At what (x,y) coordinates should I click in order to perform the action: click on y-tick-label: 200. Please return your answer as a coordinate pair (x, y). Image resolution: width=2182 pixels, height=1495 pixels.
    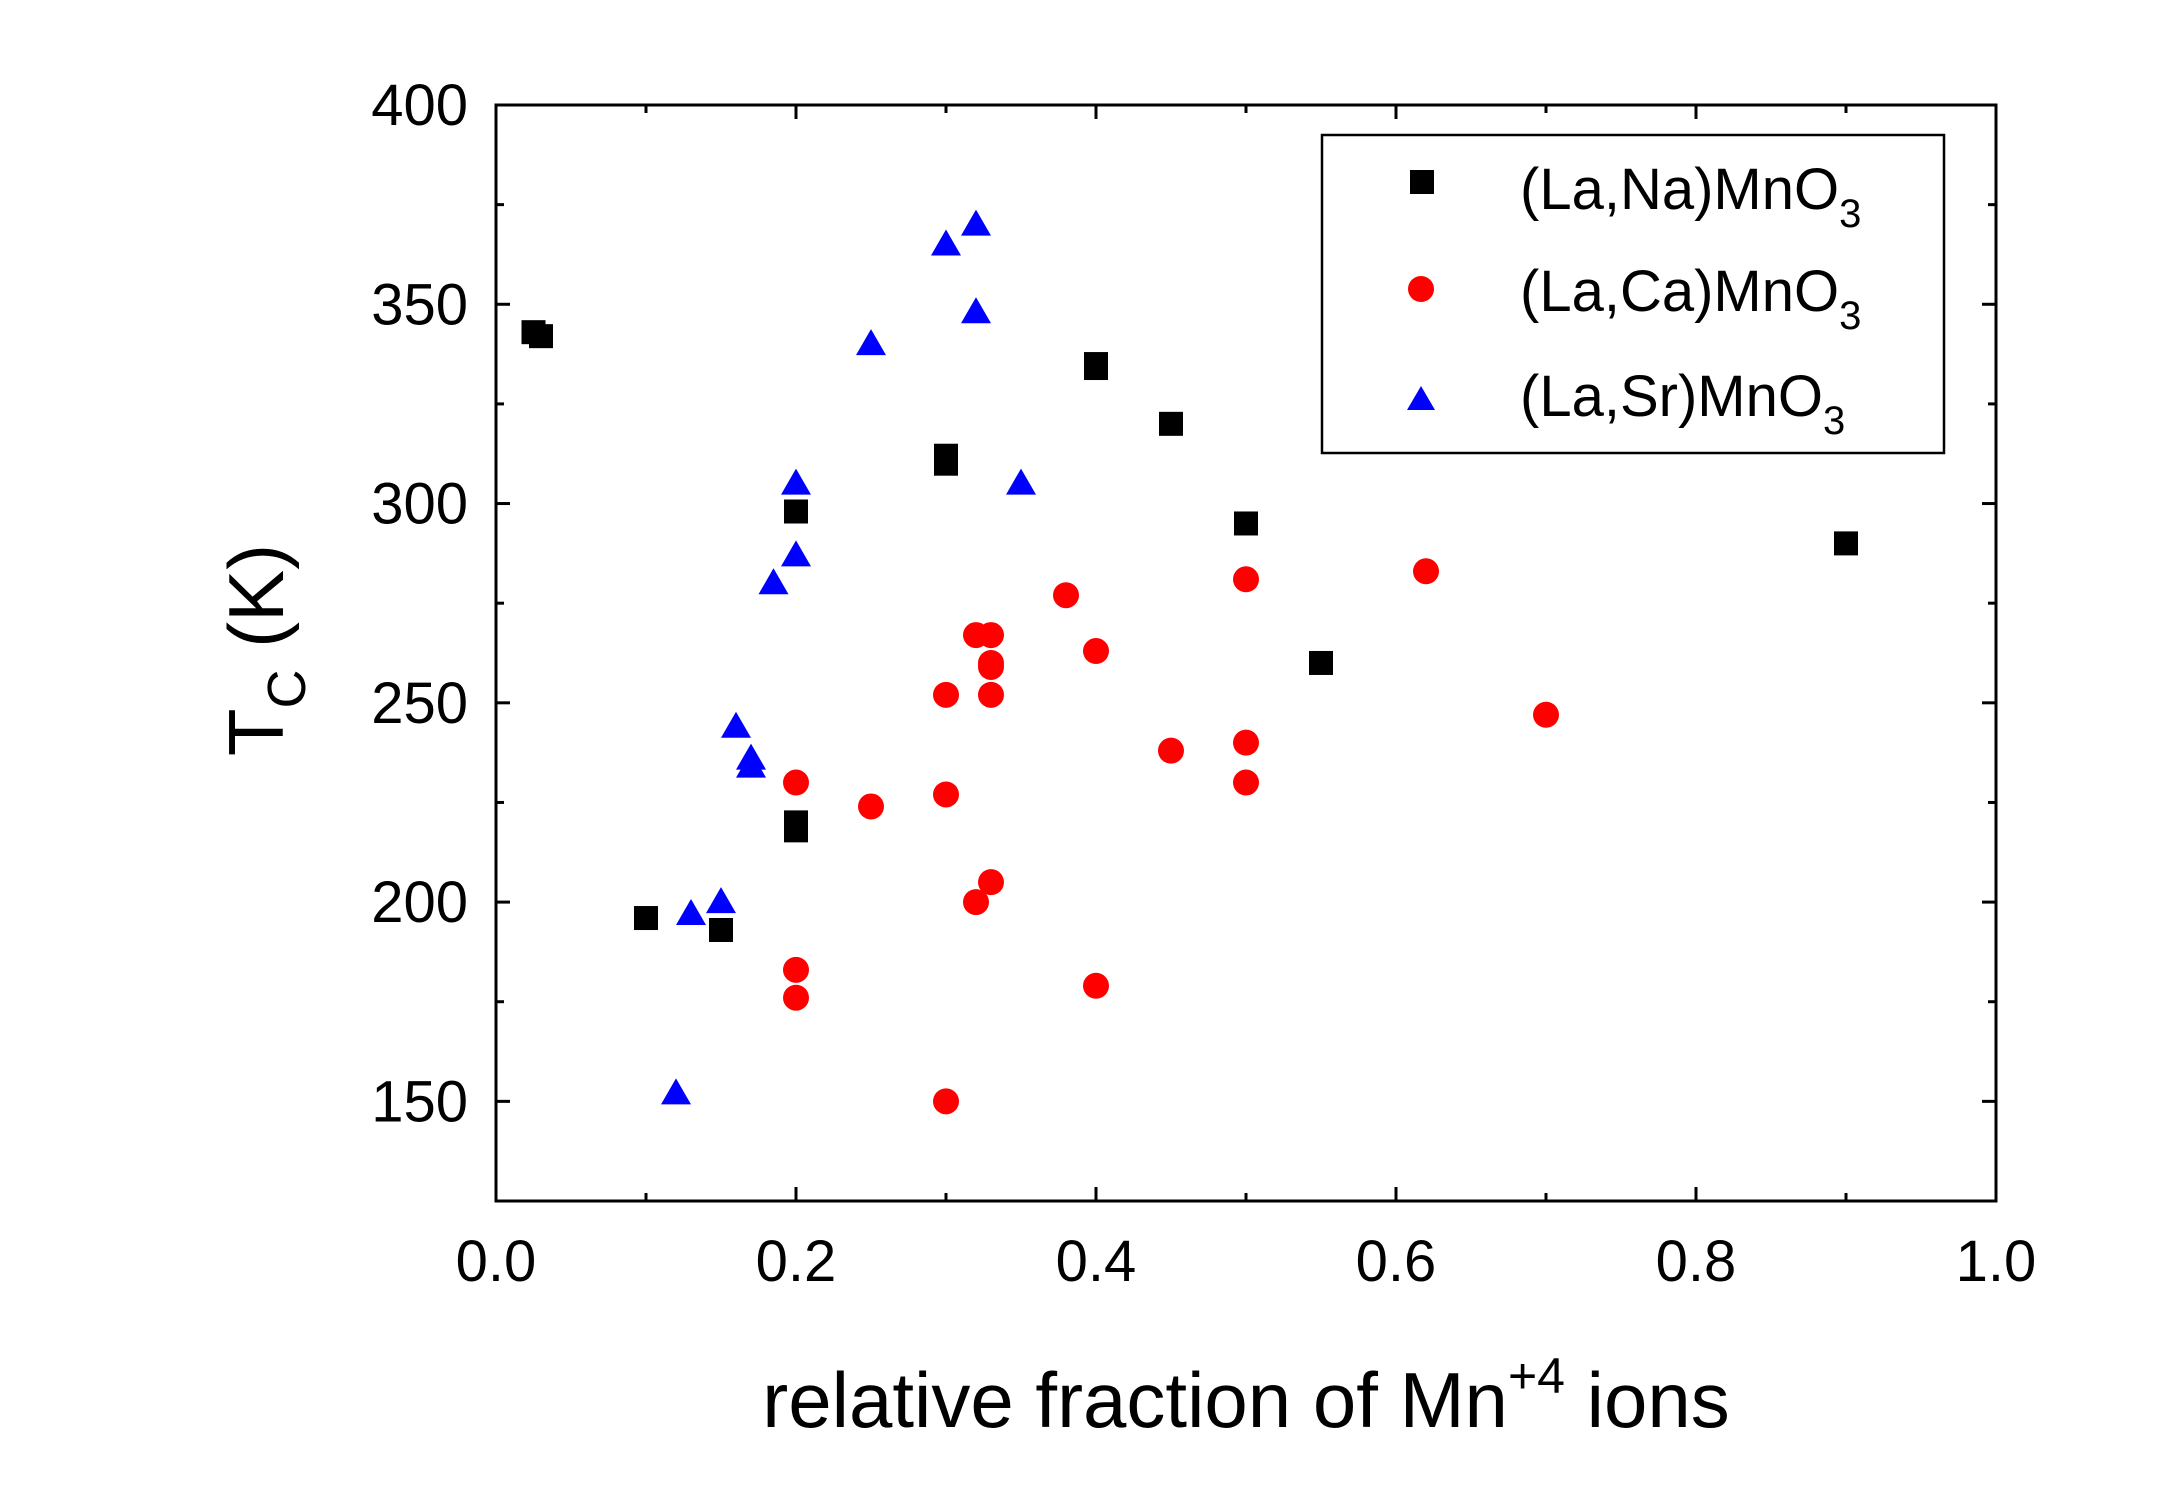
    Looking at the image, I should click on (419, 902).